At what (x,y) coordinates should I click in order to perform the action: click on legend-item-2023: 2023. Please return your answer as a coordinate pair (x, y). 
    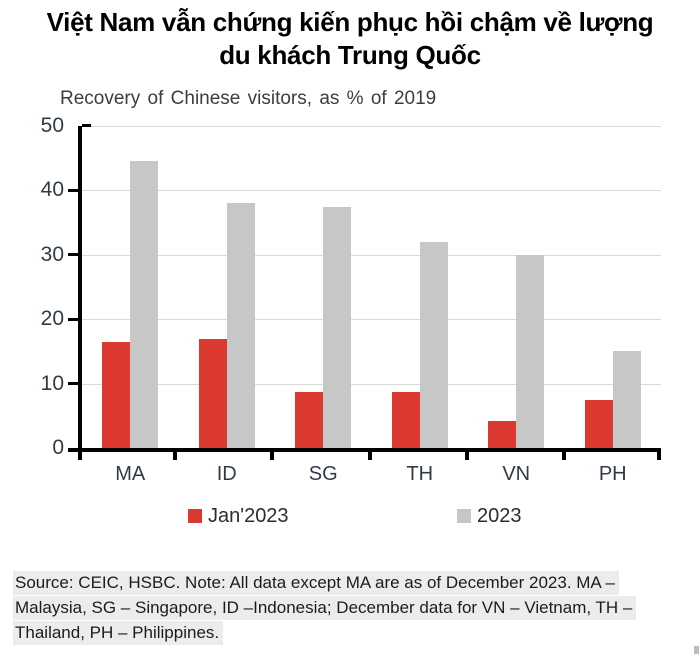
    Looking at the image, I should click on (489, 516).